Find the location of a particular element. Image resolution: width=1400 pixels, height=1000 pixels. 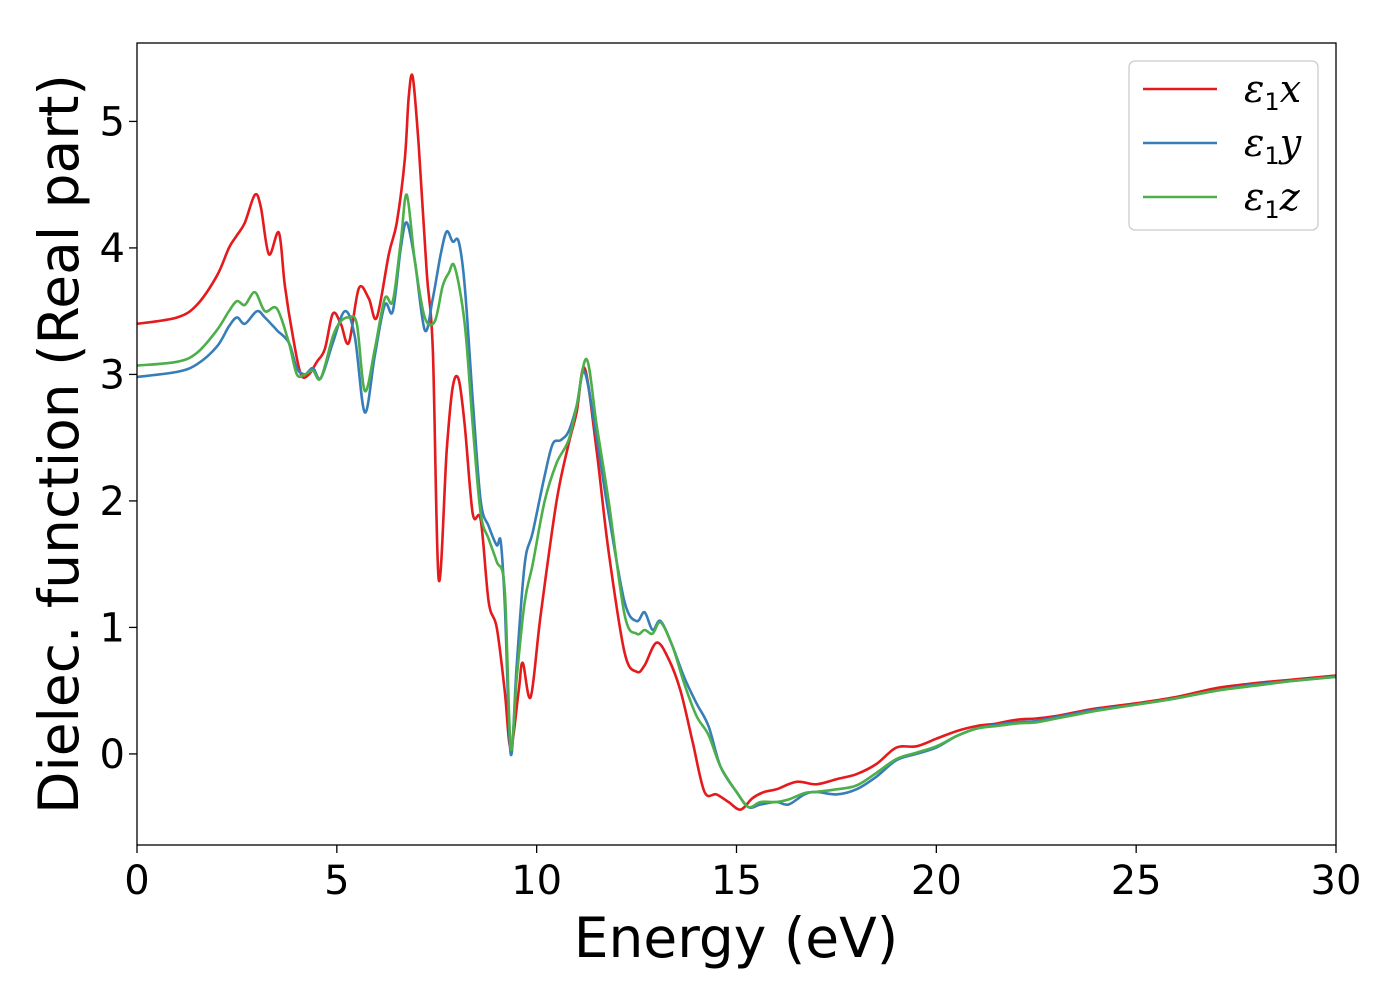

x-tick-label: 25 is located at coordinates (1136, 881).